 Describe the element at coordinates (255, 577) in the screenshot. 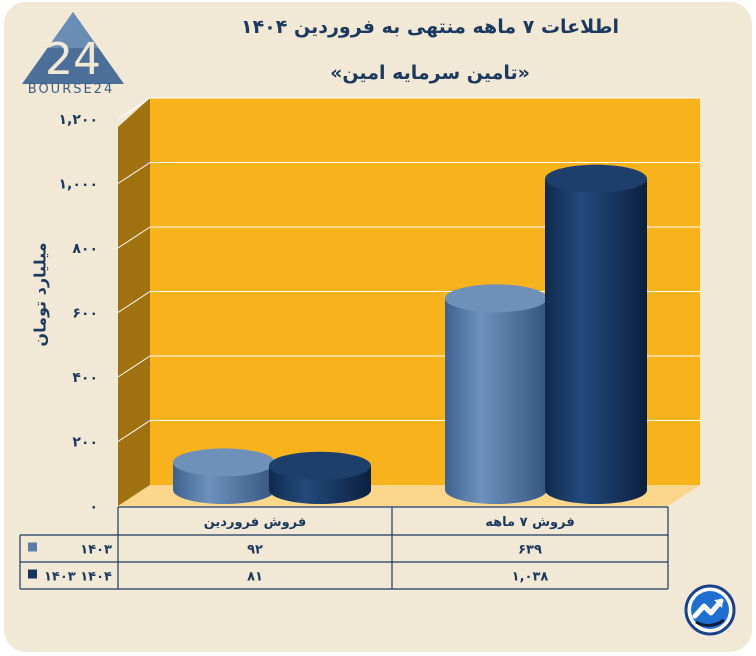

I see `data-cell: ۸۱` at that location.